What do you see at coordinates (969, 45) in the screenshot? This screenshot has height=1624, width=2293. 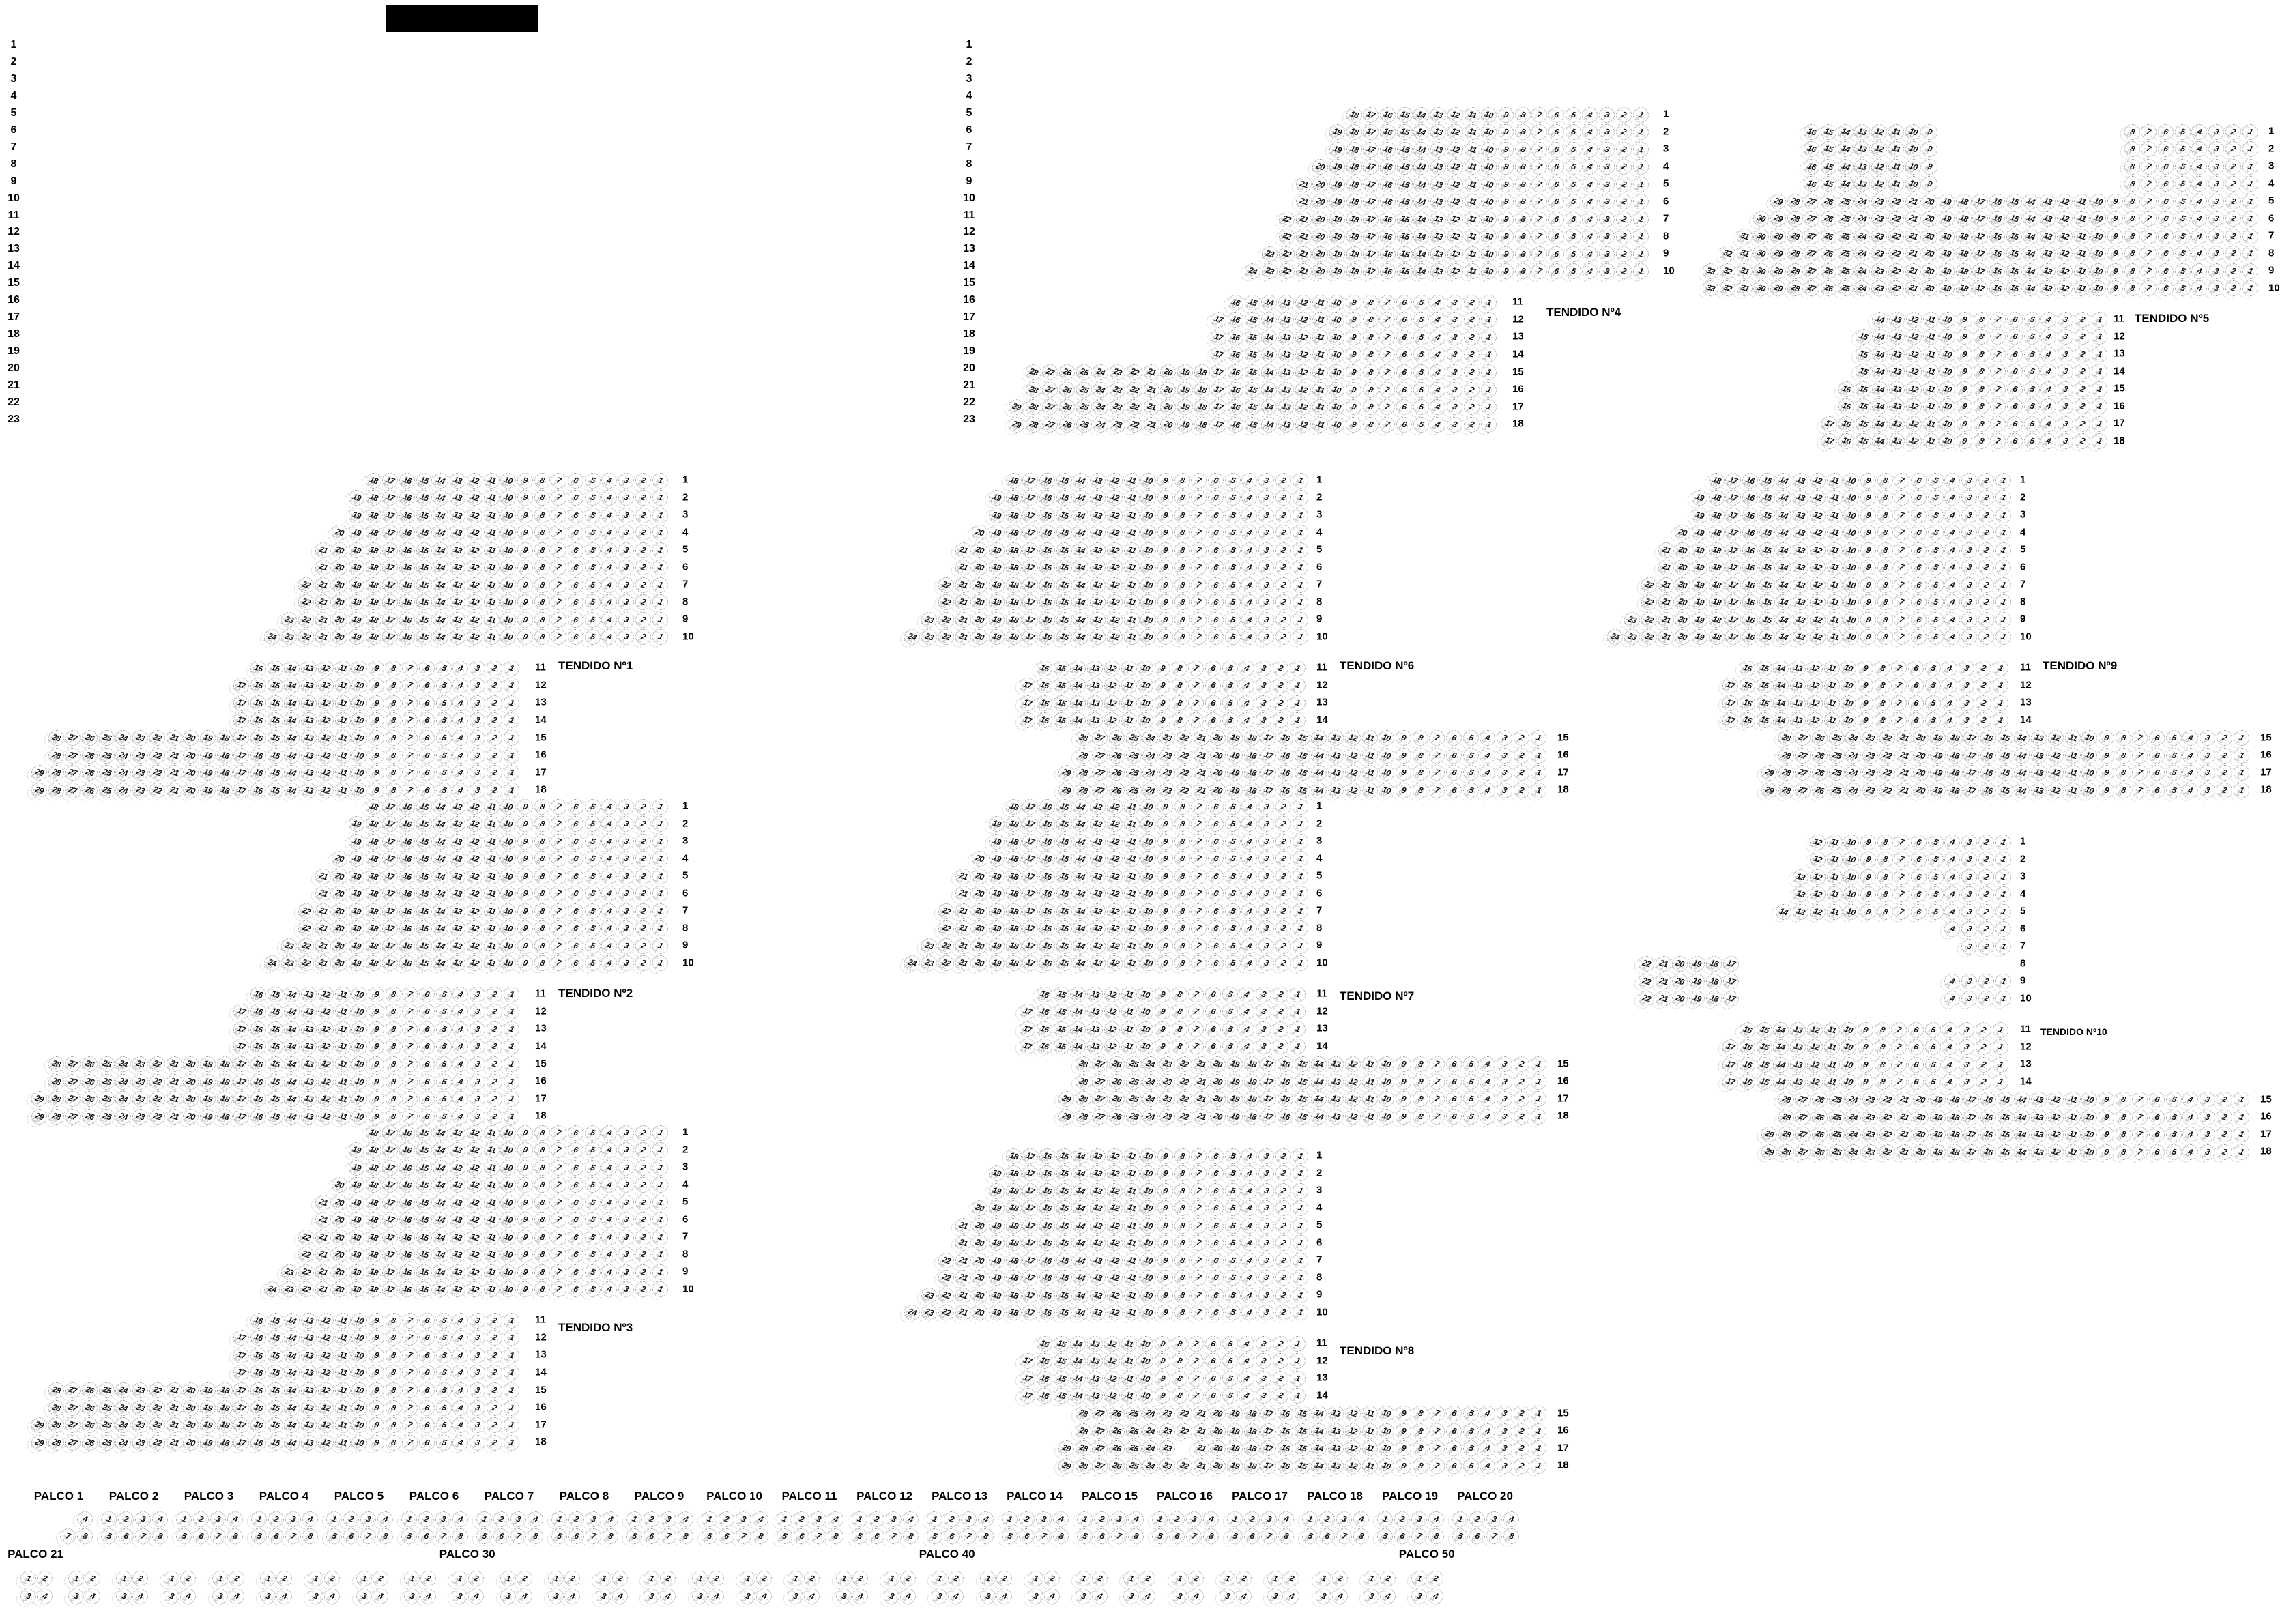 I see `row-number: 1` at bounding box center [969, 45].